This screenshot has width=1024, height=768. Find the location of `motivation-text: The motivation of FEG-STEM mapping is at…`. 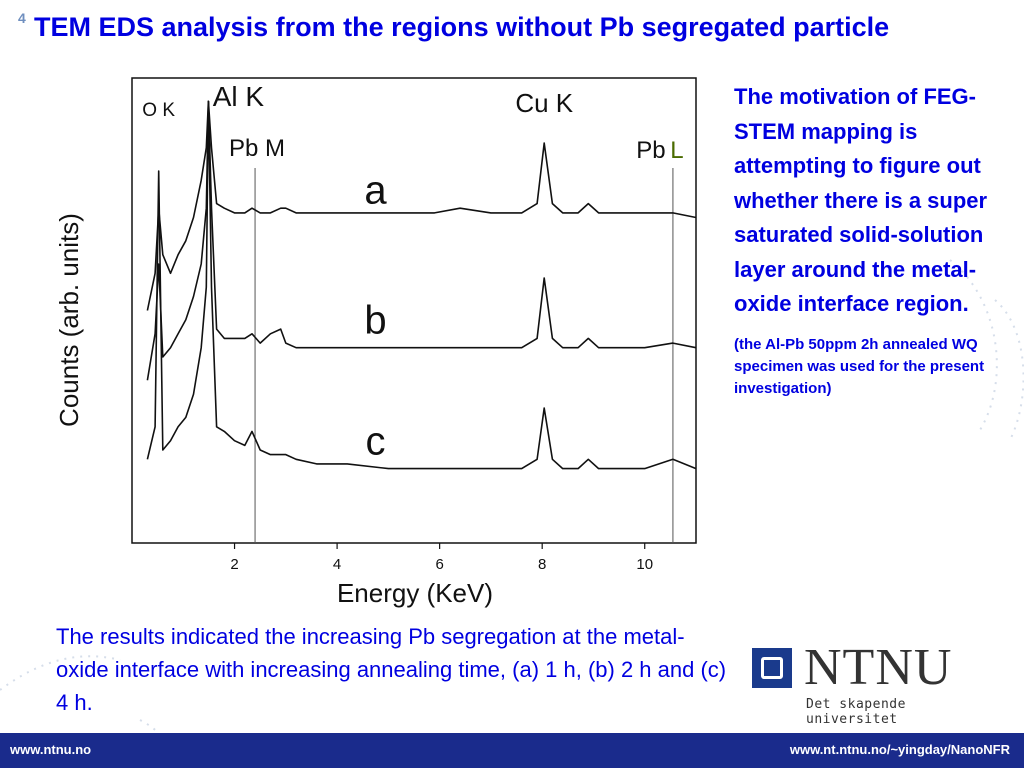

motivation-text: The motivation of FEG-STEM mapping is at… is located at coordinates (861, 200).